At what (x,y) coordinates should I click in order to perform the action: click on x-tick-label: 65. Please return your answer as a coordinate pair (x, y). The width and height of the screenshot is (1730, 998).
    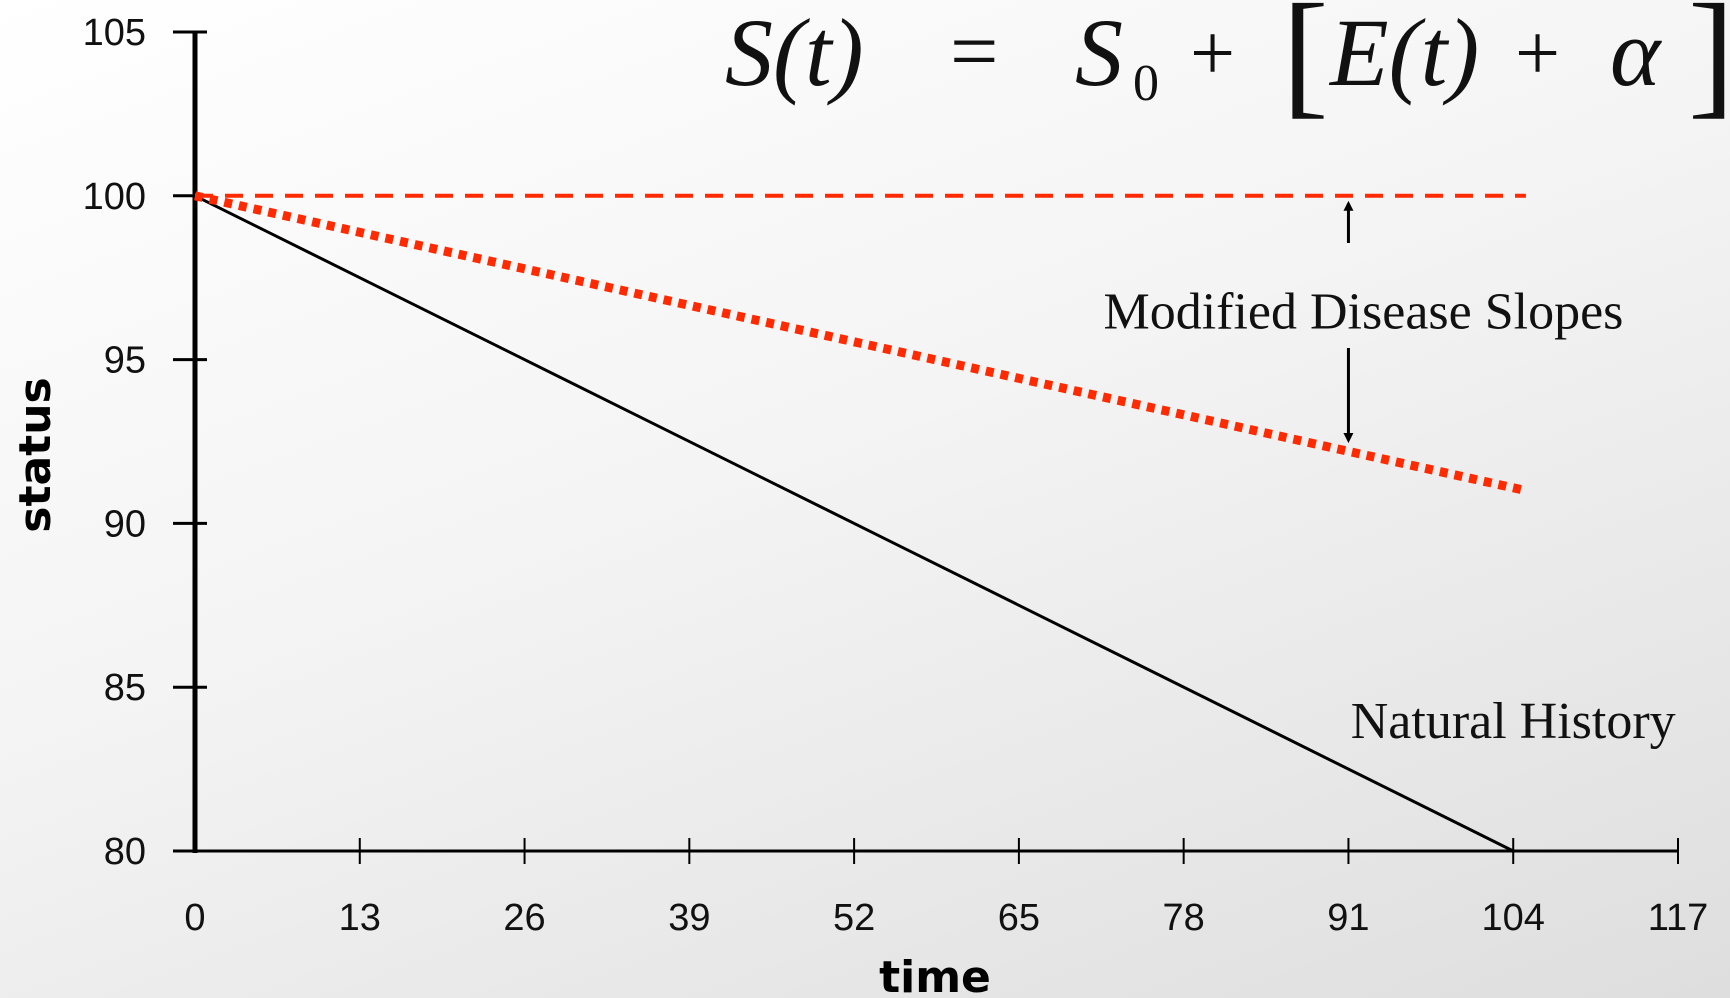
    Looking at the image, I should click on (1019, 918).